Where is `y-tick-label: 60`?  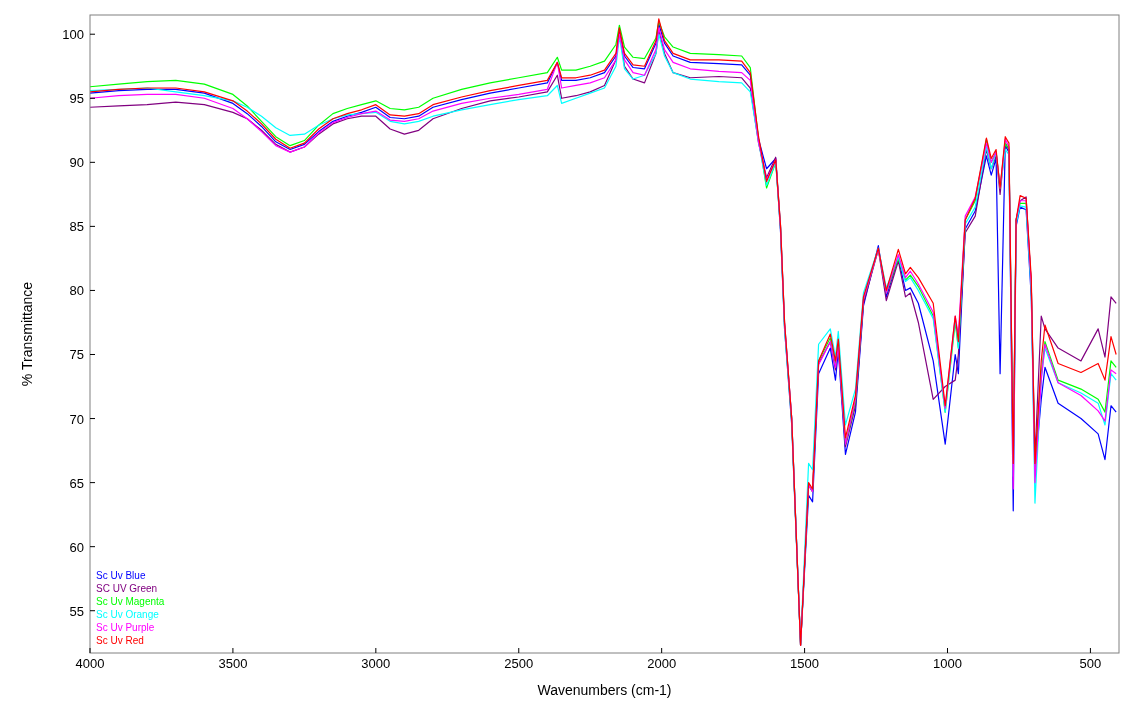 y-tick-label: 60 is located at coordinates (76, 547).